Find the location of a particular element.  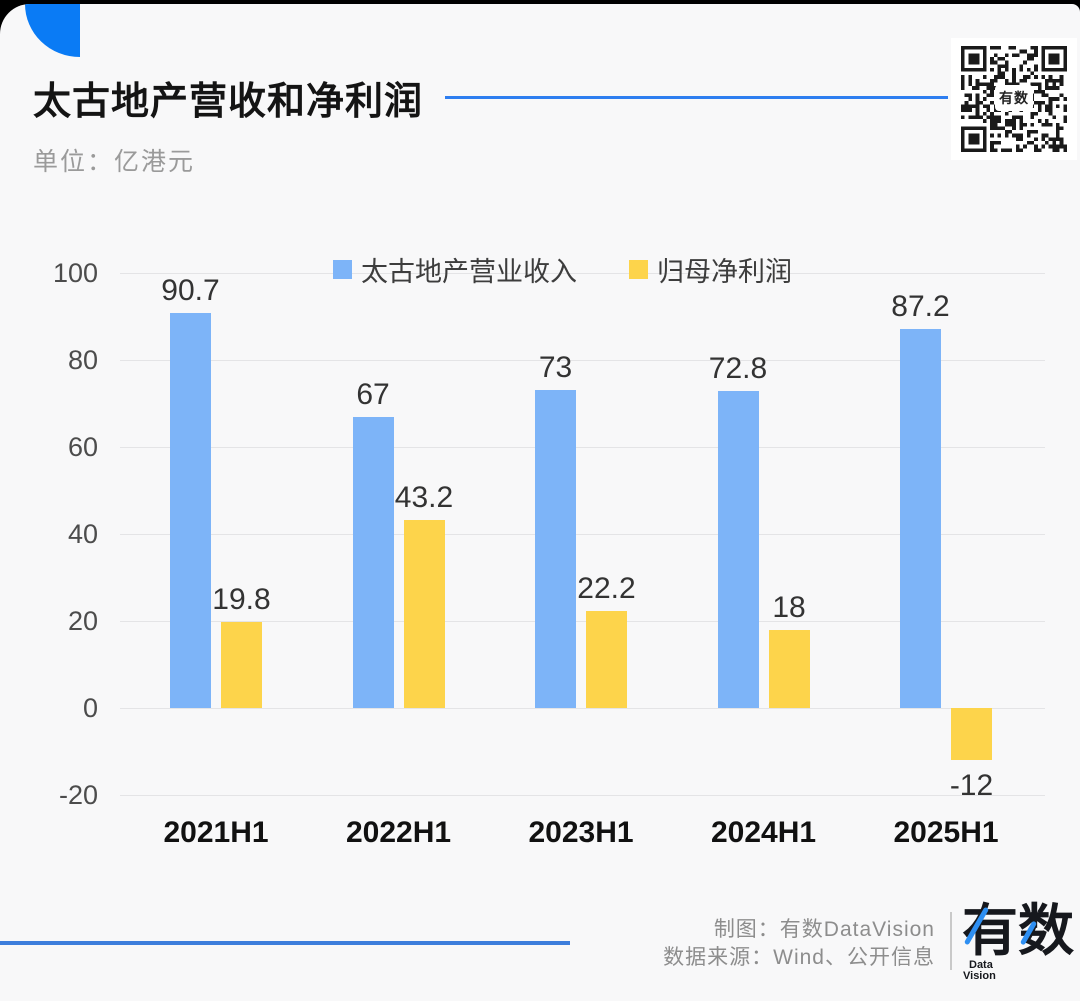

legend-label-revenue: 太古地产营业收入 is located at coordinates (469, 272).